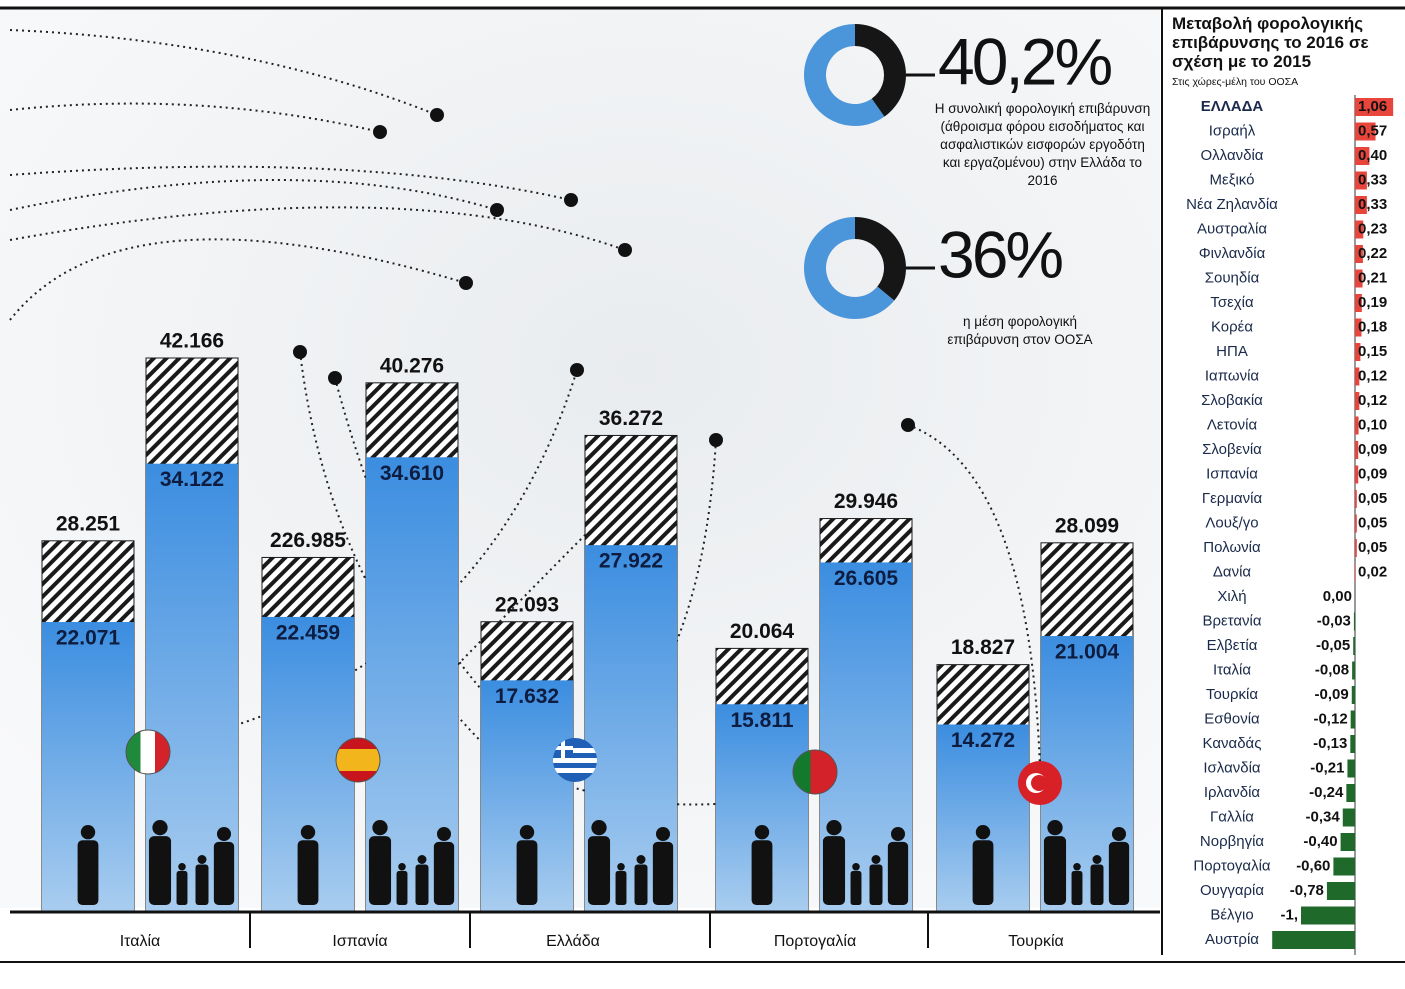 Image resolution: width=1405 pixels, height=989 pixels. Describe the element at coordinates (527, 696) in the screenshot. I see `value-label: 17.632` at that location.